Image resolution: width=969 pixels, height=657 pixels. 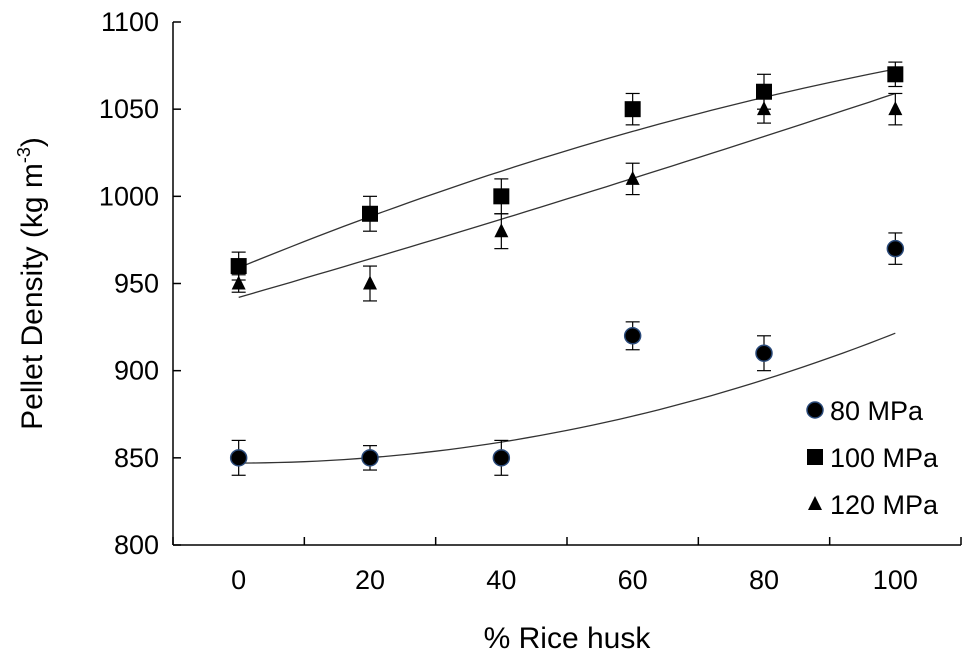 What do you see at coordinates (884, 458) in the screenshot?
I see `legend-label: 100 MPa` at bounding box center [884, 458].